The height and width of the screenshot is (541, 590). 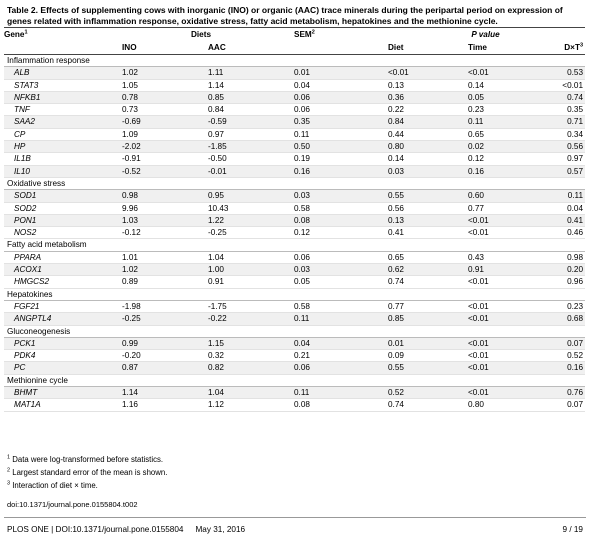 What do you see at coordinates (157, 73) in the screenshot?
I see `cell-ino: 1.02` at bounding box center [157, 73].